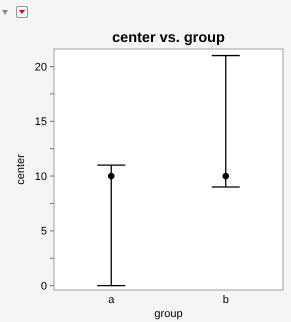  I want to click on y-tick-label: 15, so click(40, 122).